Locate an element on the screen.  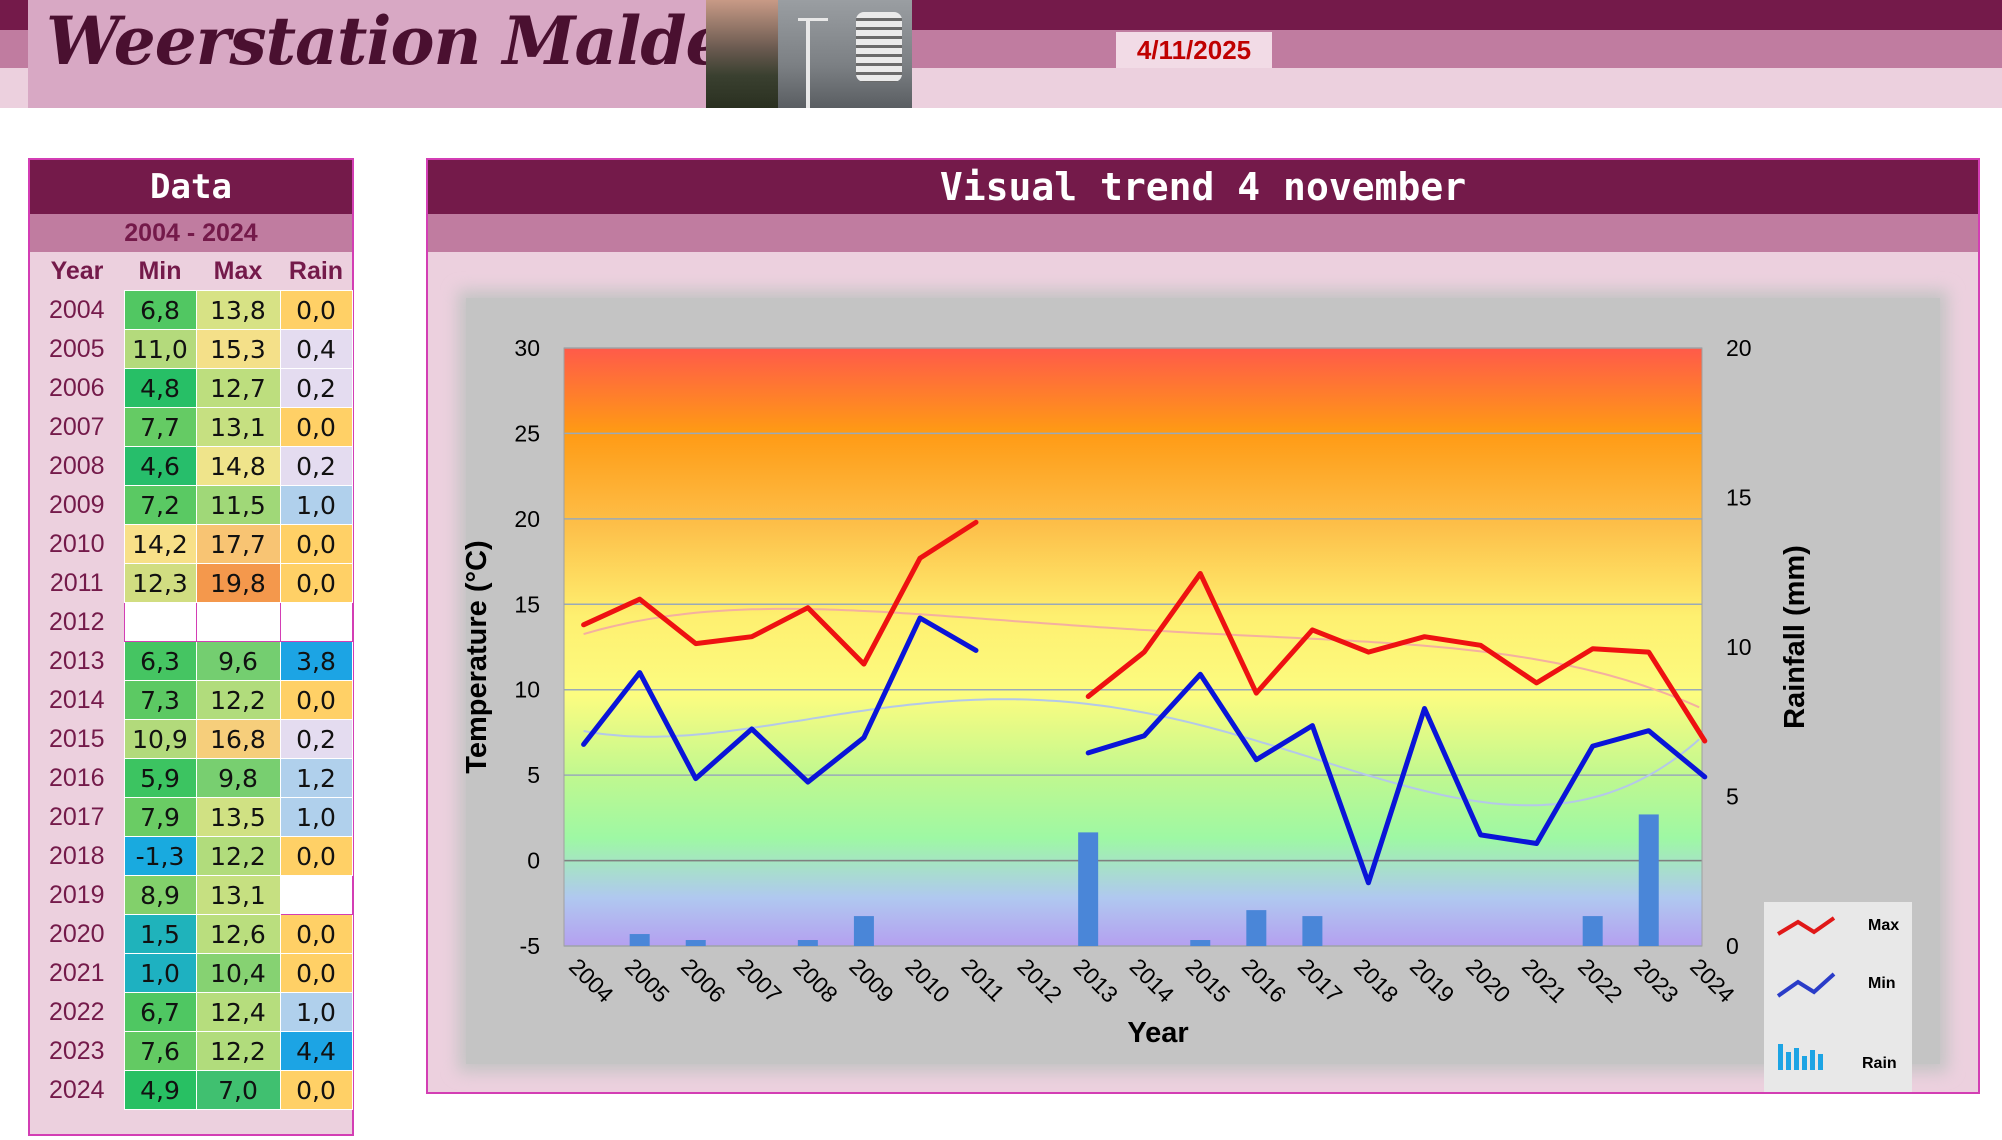
table-header-row: Year Min Max Rain is located at coordinates (191, 271).